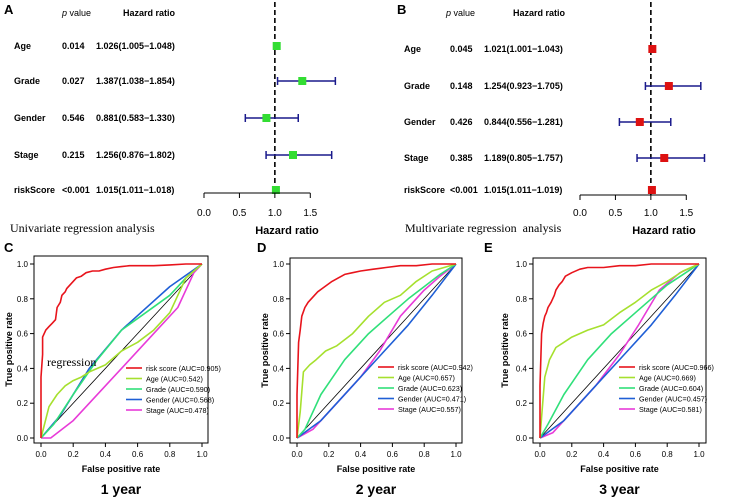 The height and width of the screenshot is (499, 738). What do you see at coordinates (79, 13) in the screenshot?
I see `header-p-rest: value` at bounding box center [79, 13].